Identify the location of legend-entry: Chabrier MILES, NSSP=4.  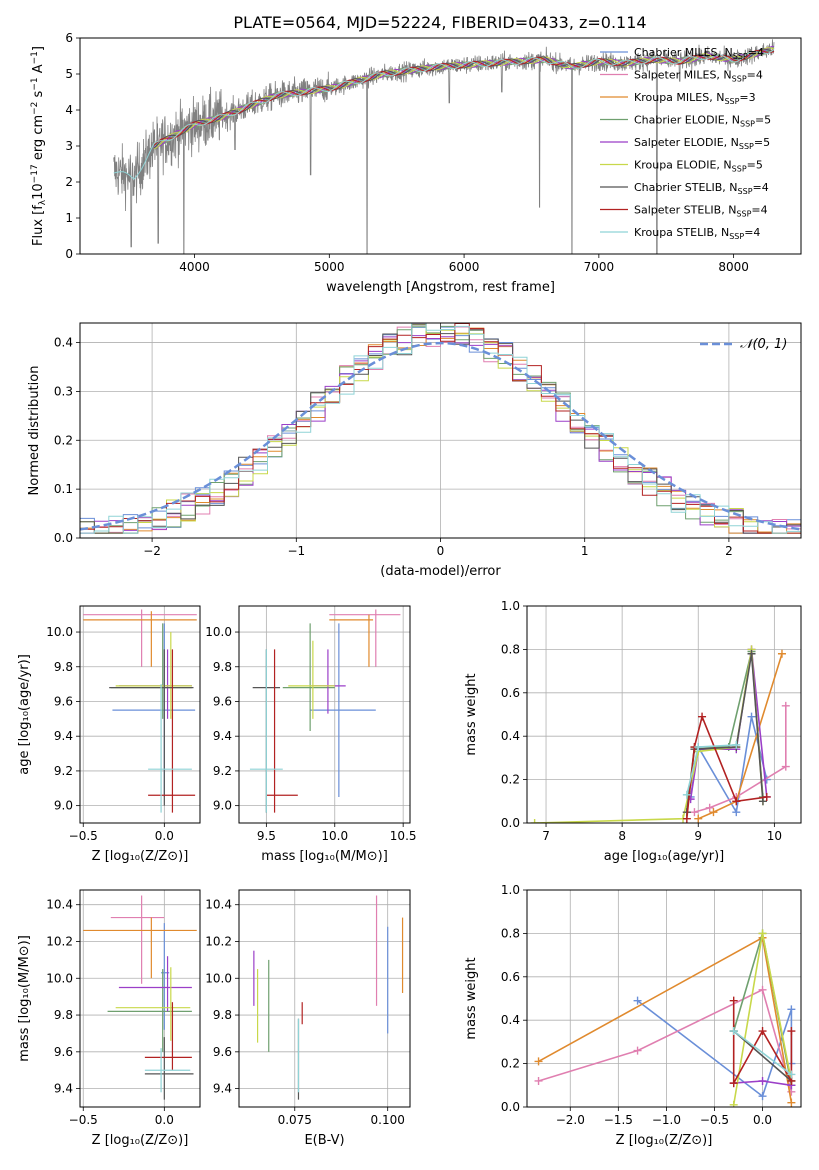
(699, 53).